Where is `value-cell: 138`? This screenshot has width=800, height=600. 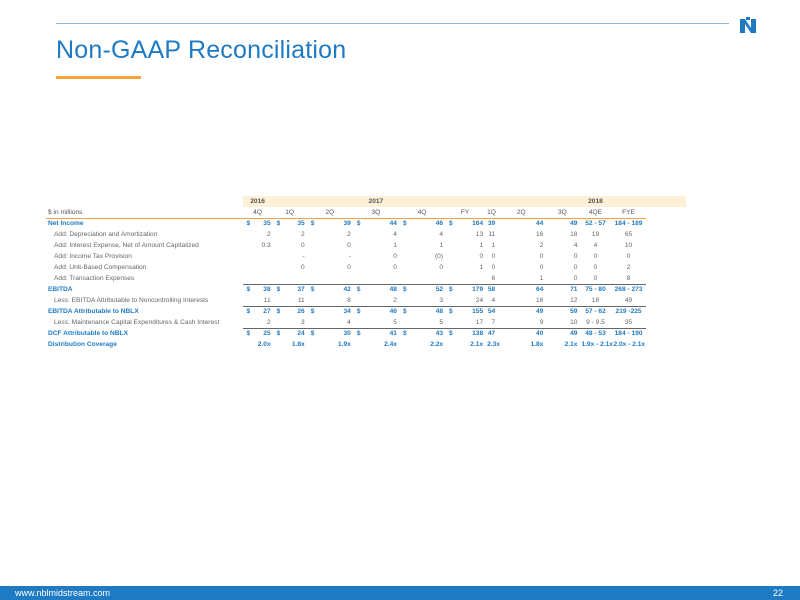 value-cell: 138 is located at coordinates (471, 333).